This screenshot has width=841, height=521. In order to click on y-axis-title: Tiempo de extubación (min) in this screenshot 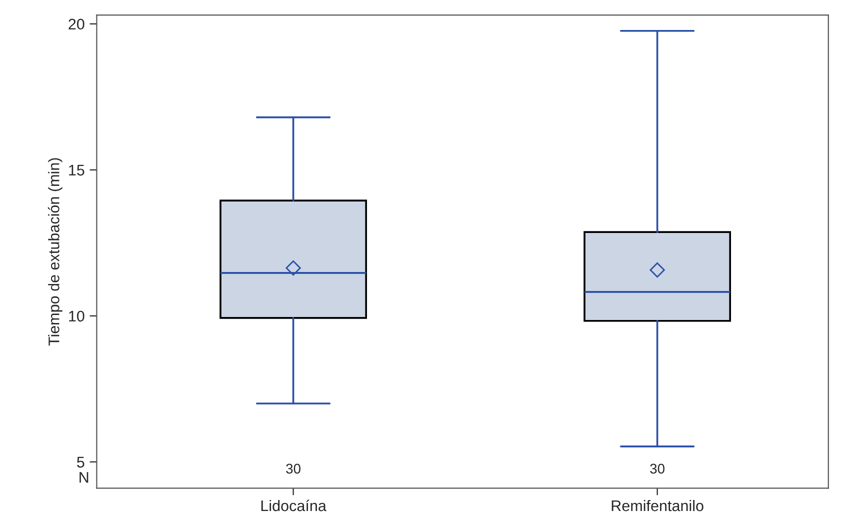, I will do `click(55, 252)`.